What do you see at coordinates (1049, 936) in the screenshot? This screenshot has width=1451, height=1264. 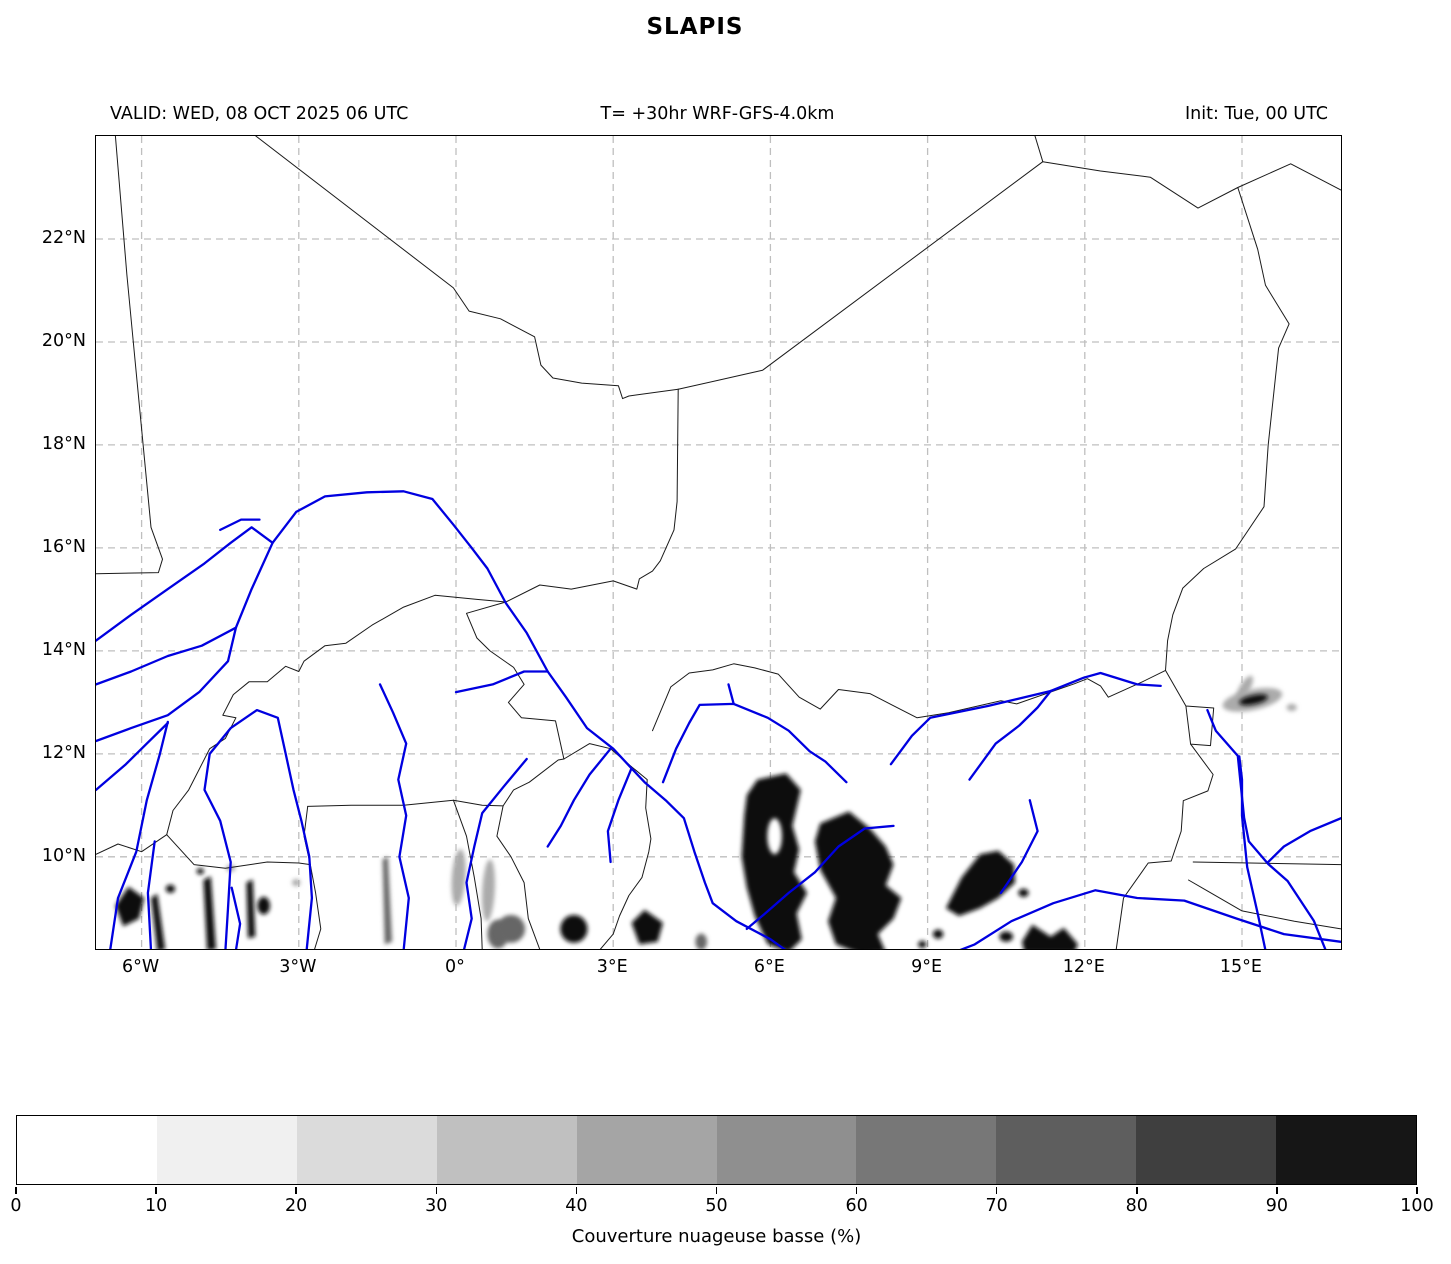 I see `cloud-blob-cluster-se` at bounding box center [1049, 936].